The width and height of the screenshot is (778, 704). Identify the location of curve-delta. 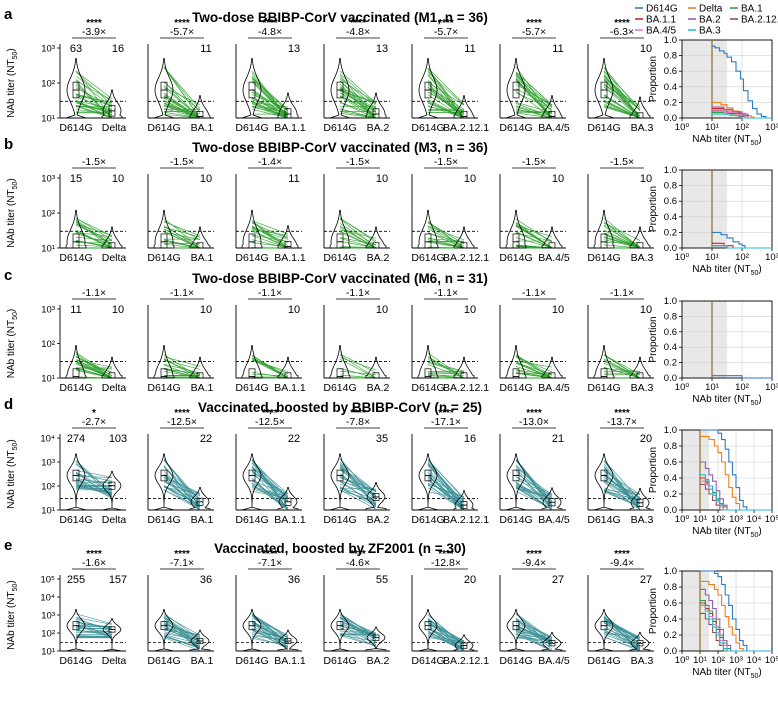
(736, 616).